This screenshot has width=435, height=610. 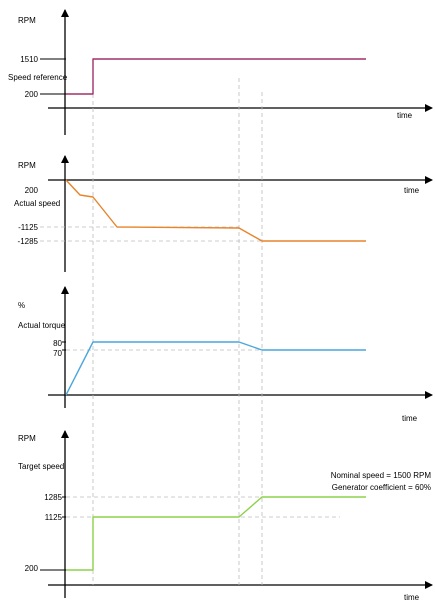 What do you see at coordinates (215, 210) in the screenshot?
I see `panel-2-series-line` at bounding box center [215, 210].